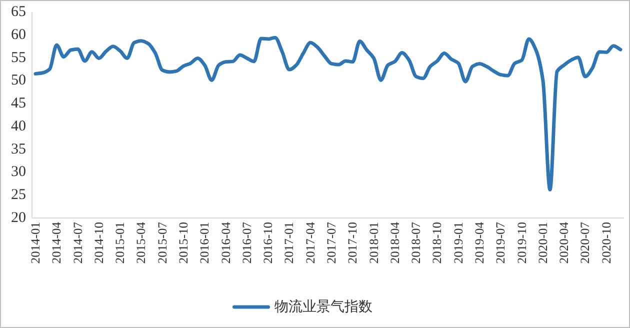  I want to click on y-tick-label: 35, so click(18, 149).